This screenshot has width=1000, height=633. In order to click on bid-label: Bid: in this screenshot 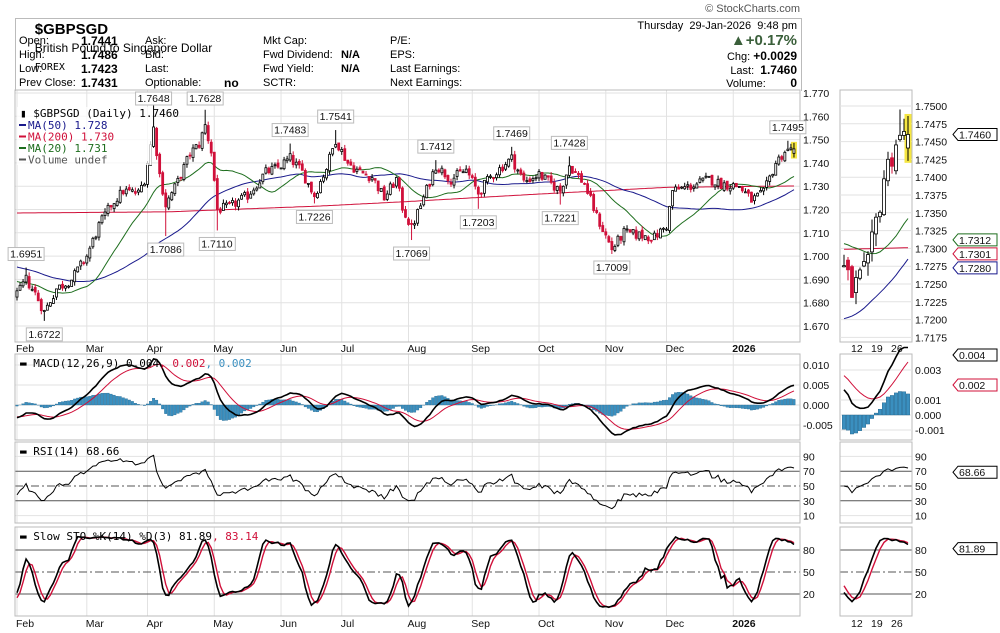, I will do `click(154, 55)`.